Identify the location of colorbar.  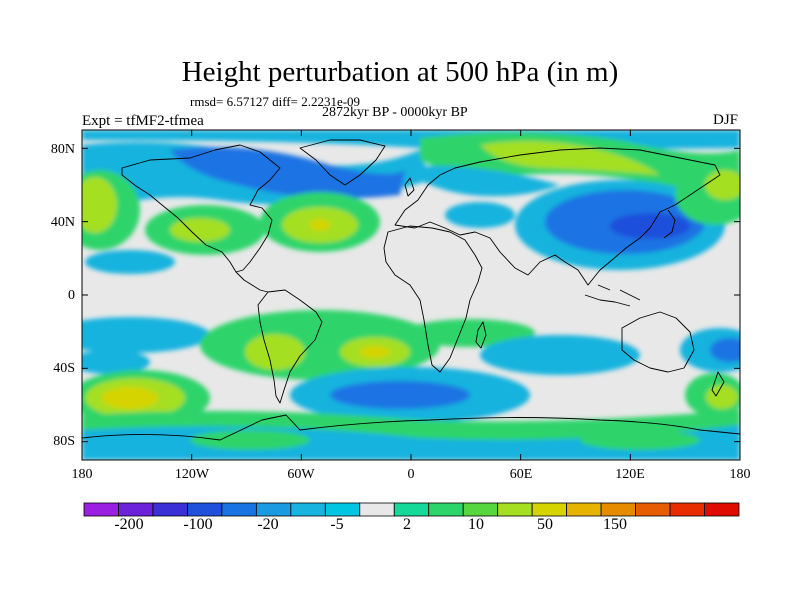
(411, 509).